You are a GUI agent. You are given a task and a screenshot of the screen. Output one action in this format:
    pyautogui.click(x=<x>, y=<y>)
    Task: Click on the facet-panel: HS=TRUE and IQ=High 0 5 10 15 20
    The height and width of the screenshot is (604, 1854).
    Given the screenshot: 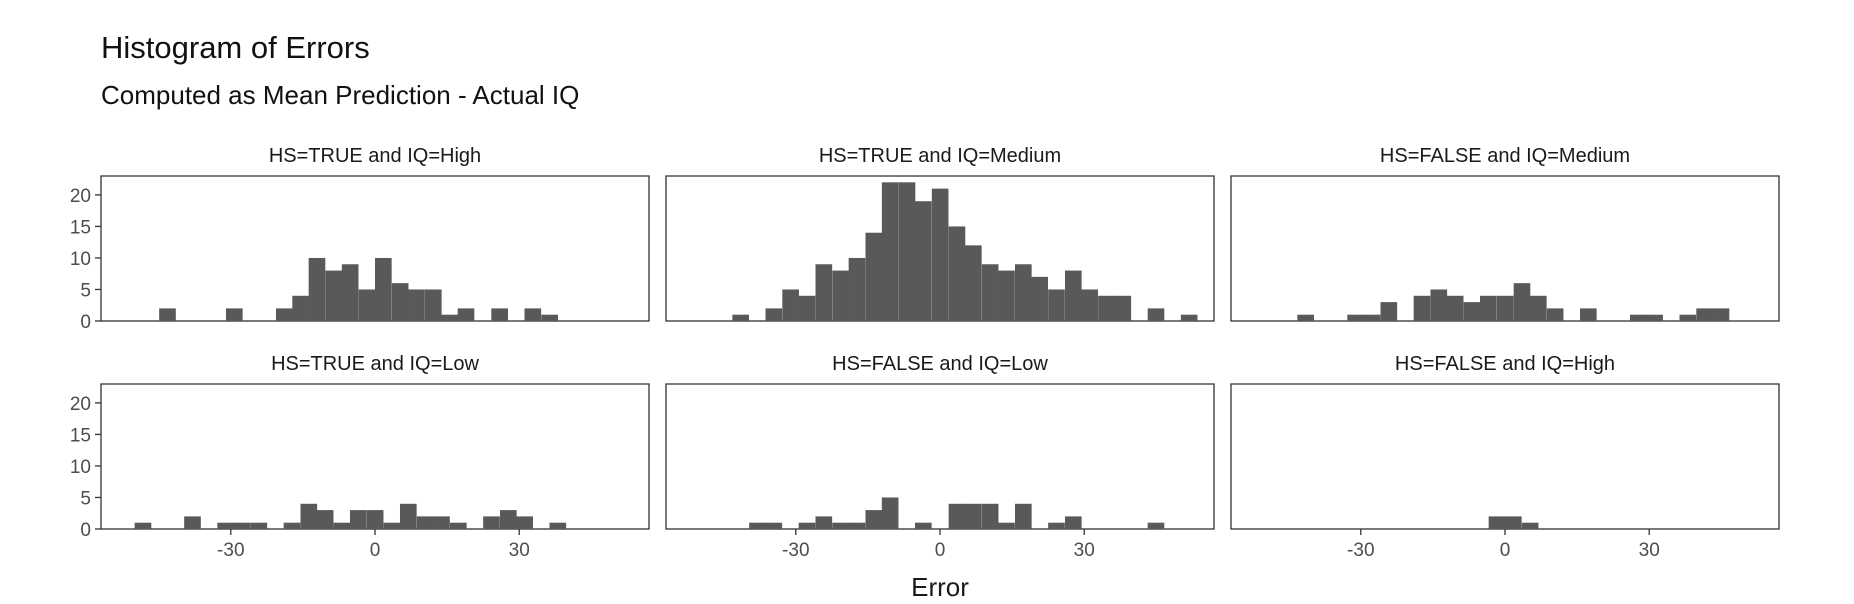 What is the action you would take?
    pyautogui.click(x=360, y=239)
    